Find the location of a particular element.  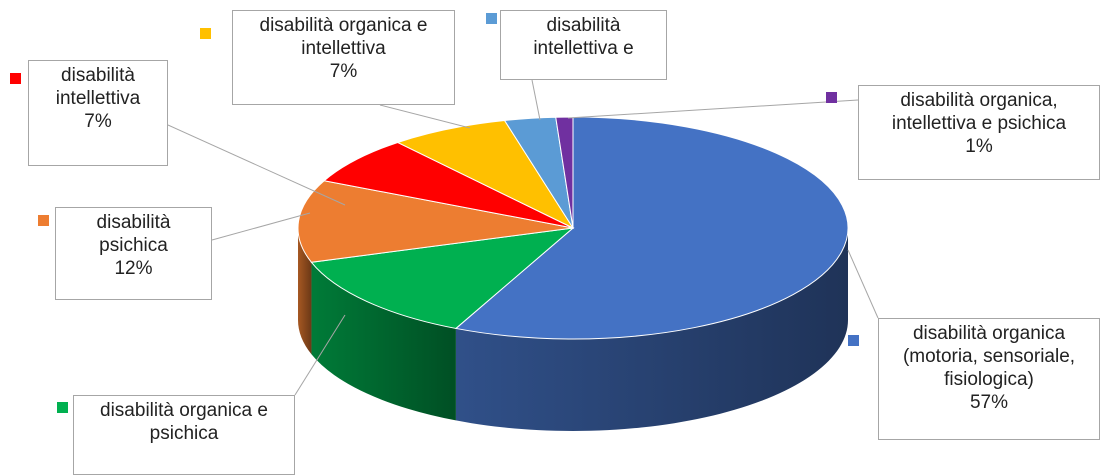

label-value: 57% is located at coordinates (989, 402).